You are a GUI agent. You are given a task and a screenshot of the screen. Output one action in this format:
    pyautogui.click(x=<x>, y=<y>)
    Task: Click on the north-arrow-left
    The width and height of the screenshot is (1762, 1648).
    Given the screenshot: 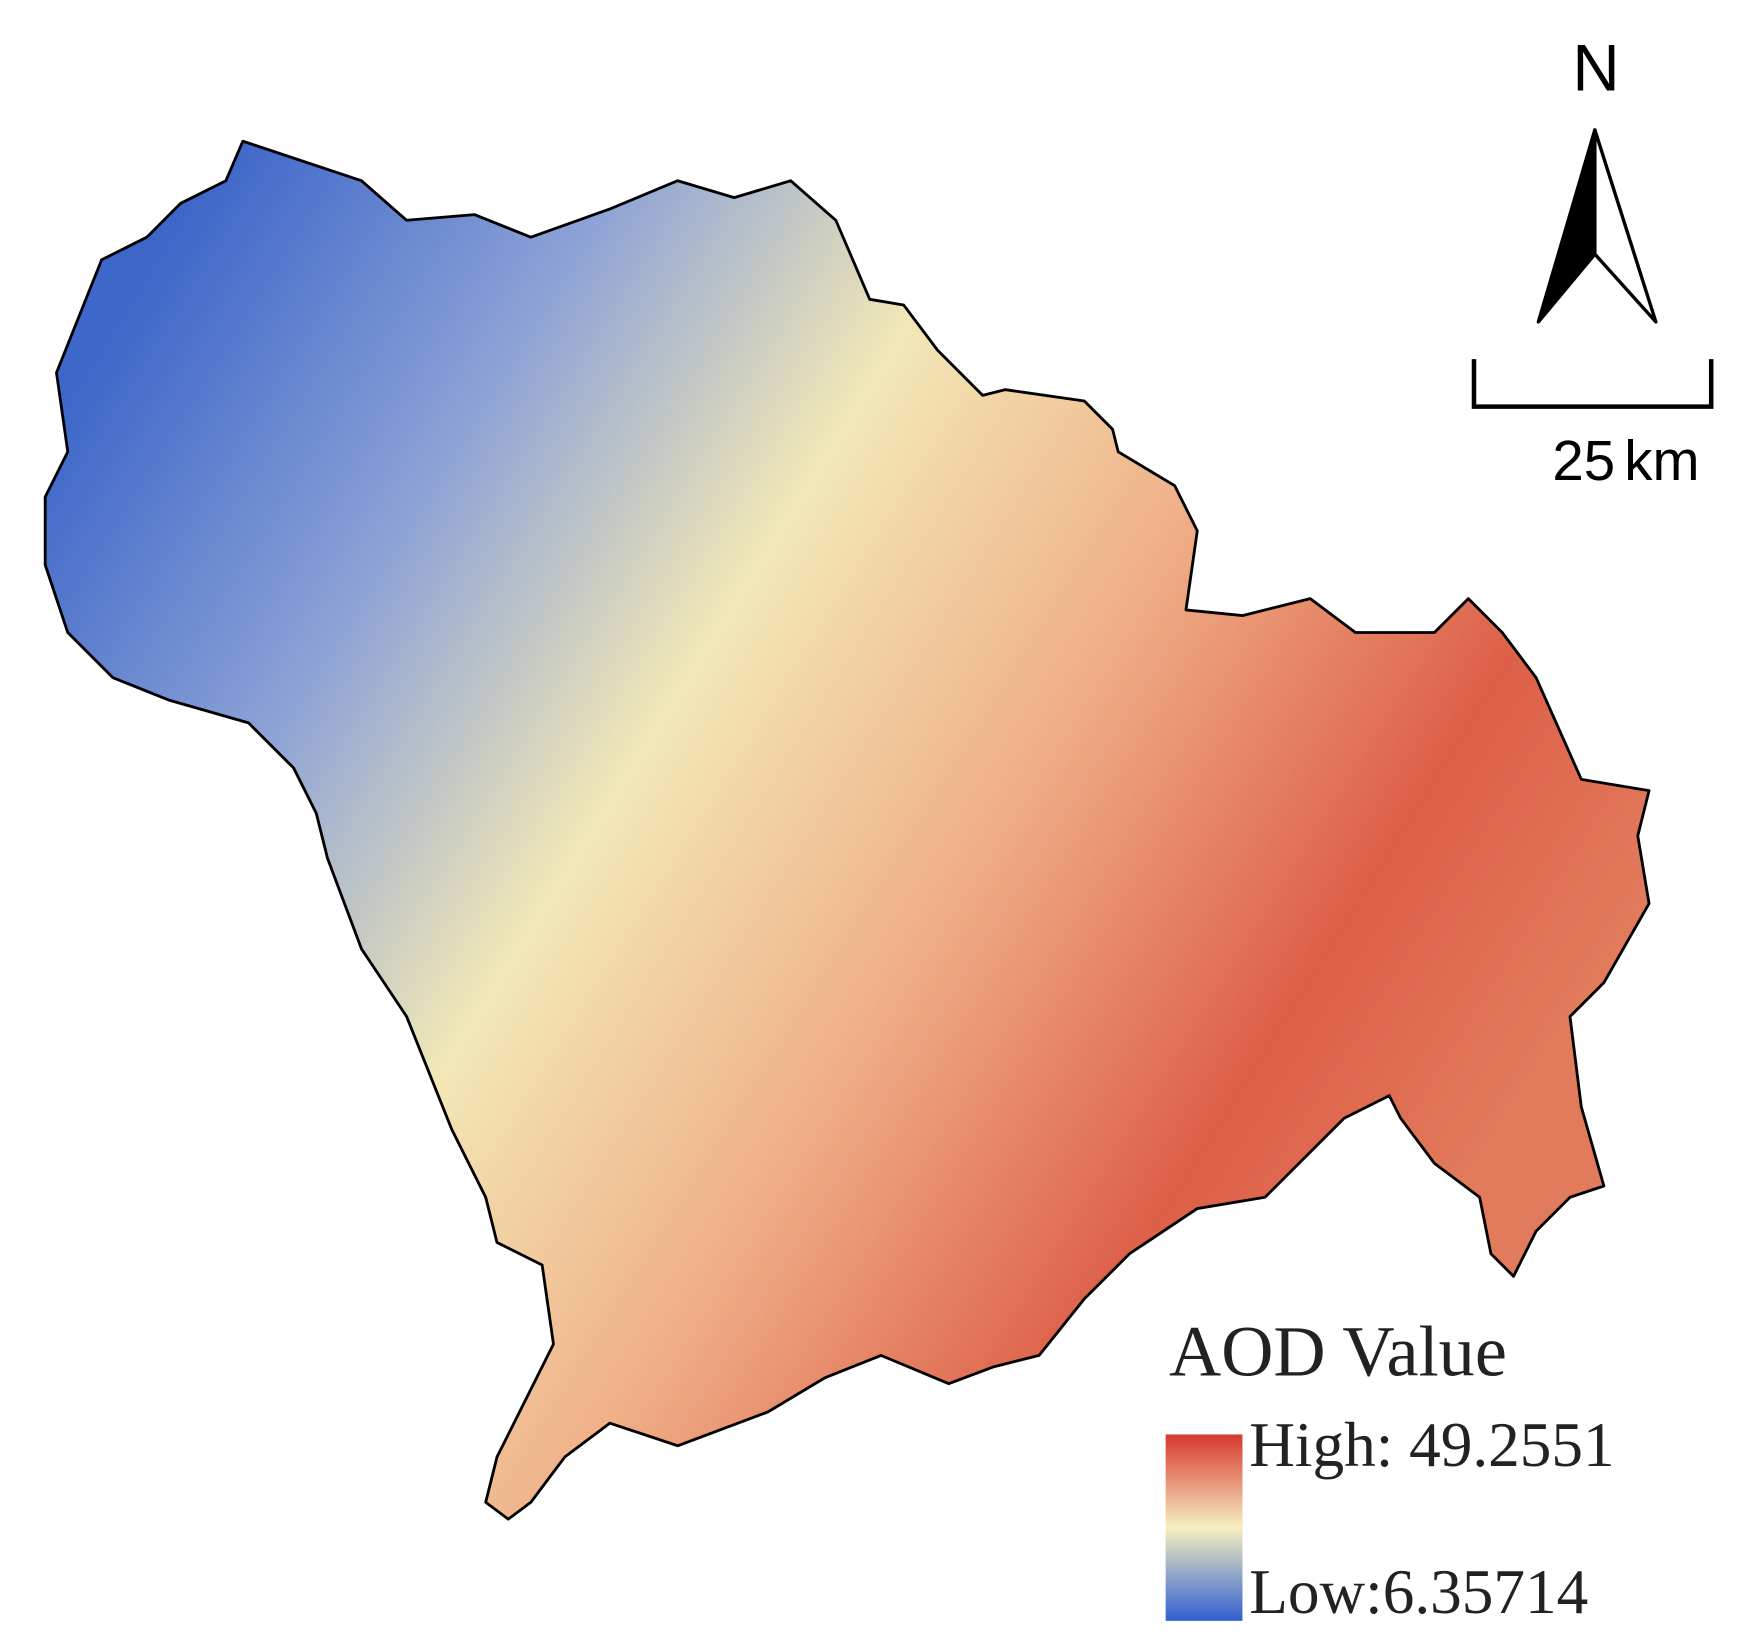 What is the action you would take?
    pyautogui.click(x=1566, y=226)
    